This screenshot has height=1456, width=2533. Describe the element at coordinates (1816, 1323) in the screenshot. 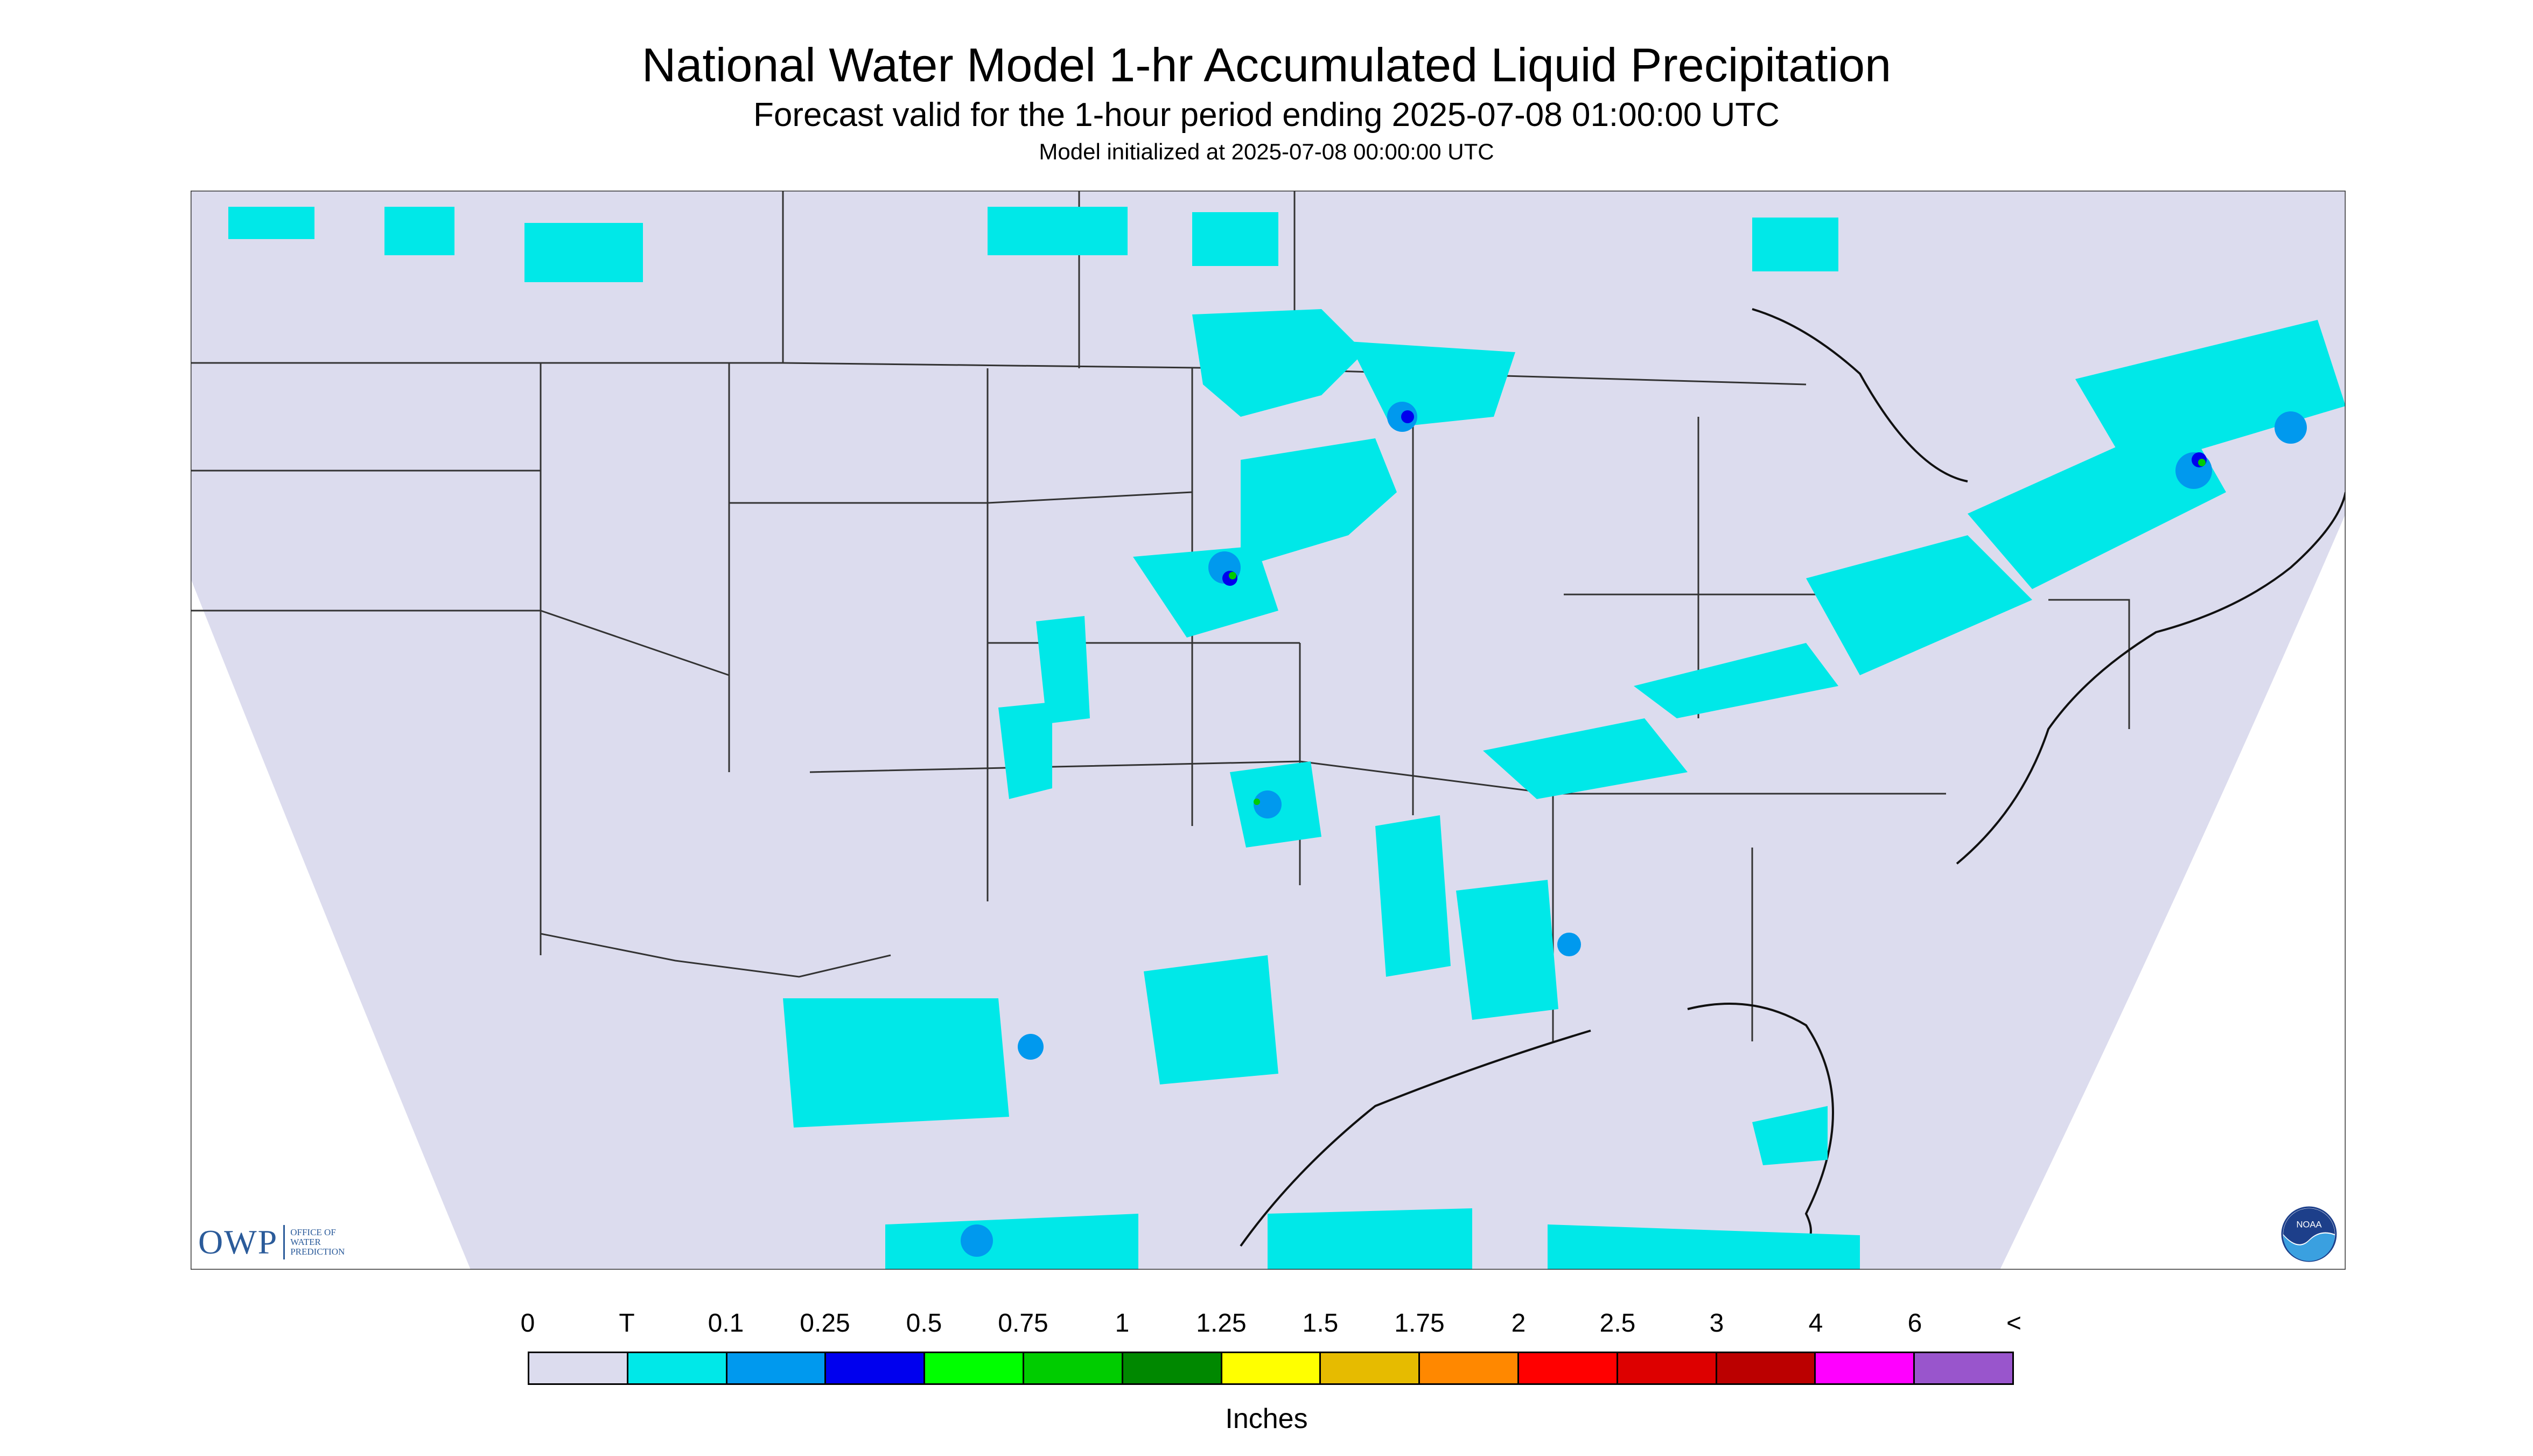

I see `legend-tick: 4` at that location.